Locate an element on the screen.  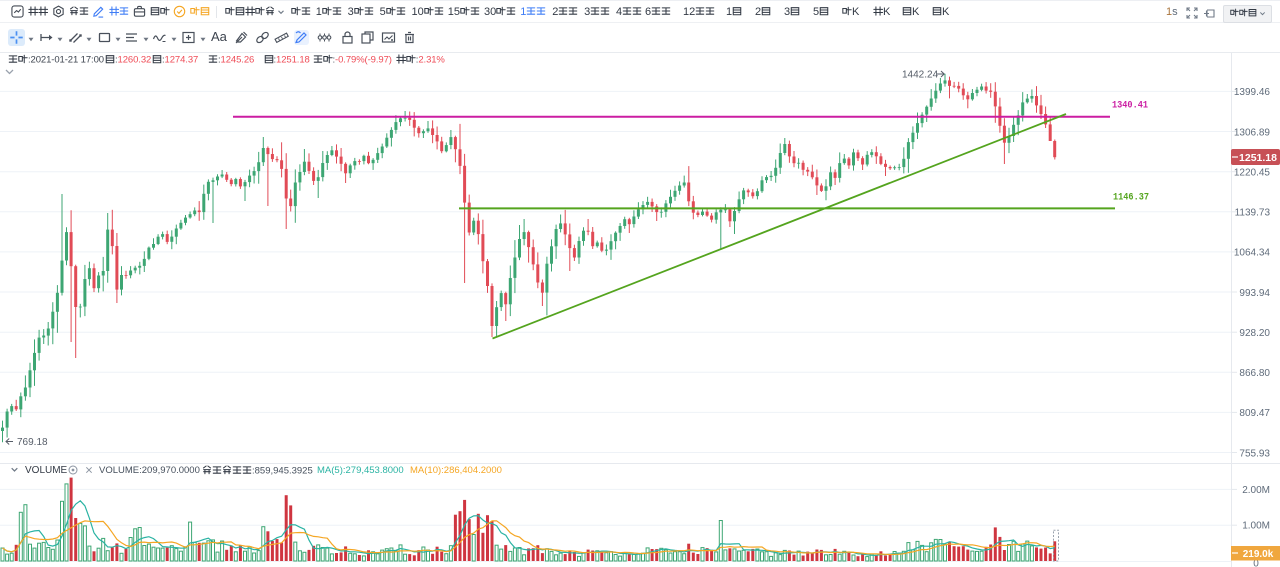
svg-text: 755.93 is located at coordinates (1254, 453).